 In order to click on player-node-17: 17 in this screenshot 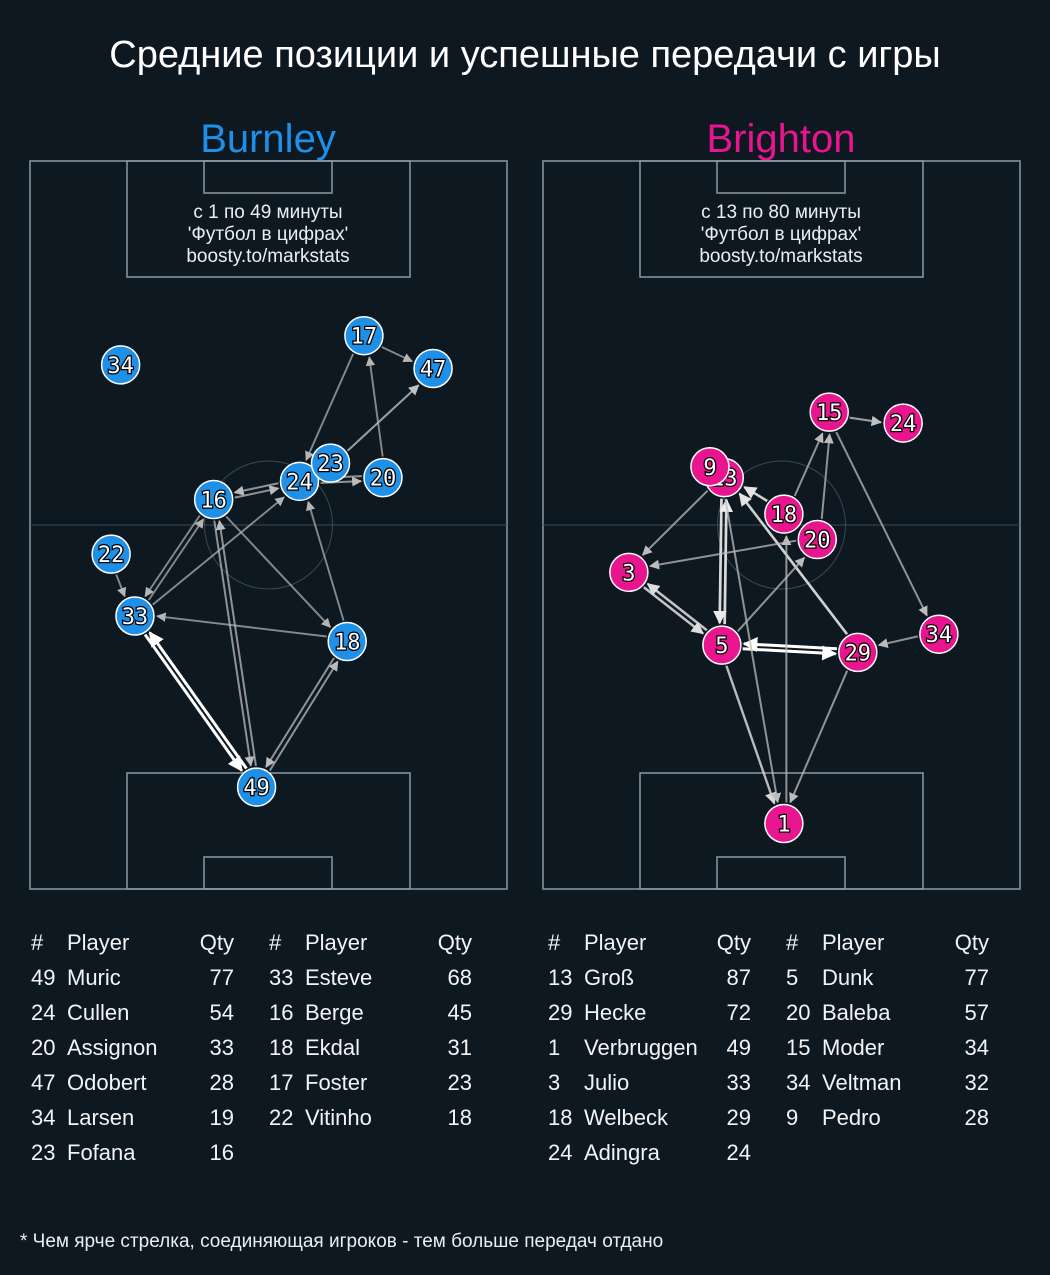, I will do `click(364, 335)`.